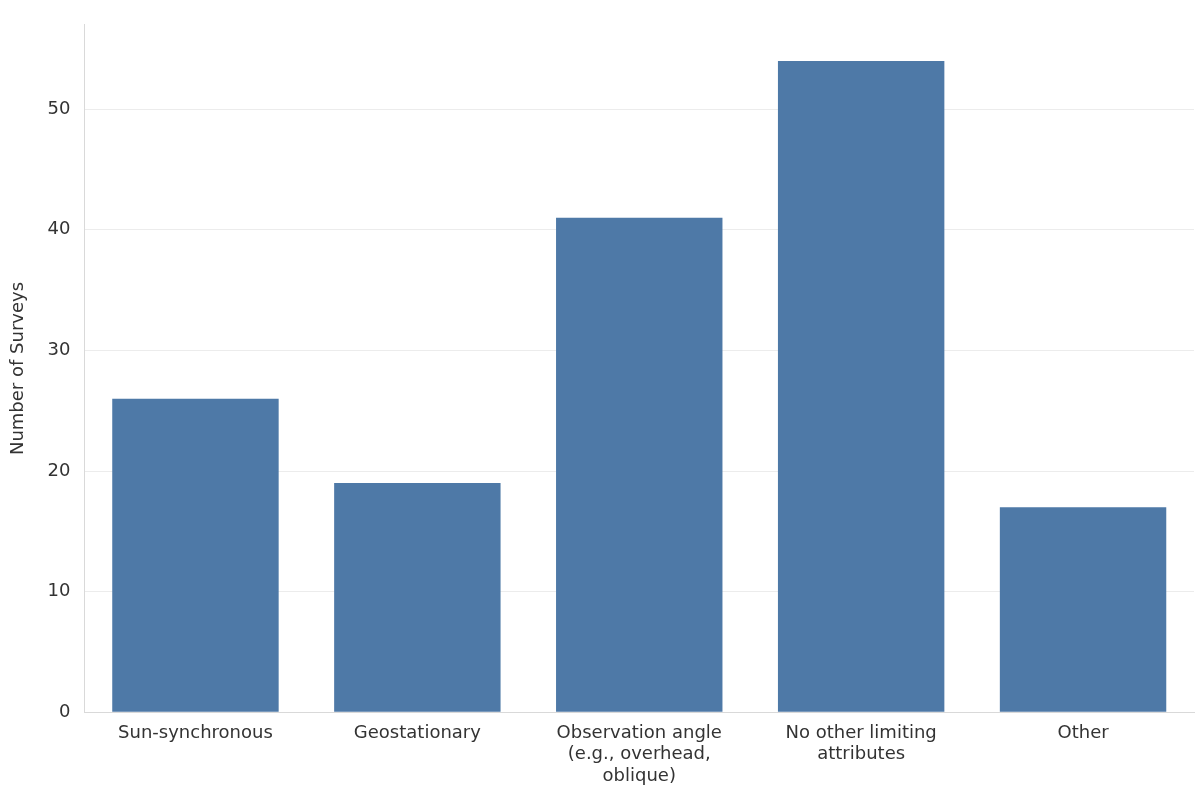 The image size is (1196, 801). Describe the element at coordinates (417, 731) in the screenshot. I see `x-tick-label: Geostationary` at that location.